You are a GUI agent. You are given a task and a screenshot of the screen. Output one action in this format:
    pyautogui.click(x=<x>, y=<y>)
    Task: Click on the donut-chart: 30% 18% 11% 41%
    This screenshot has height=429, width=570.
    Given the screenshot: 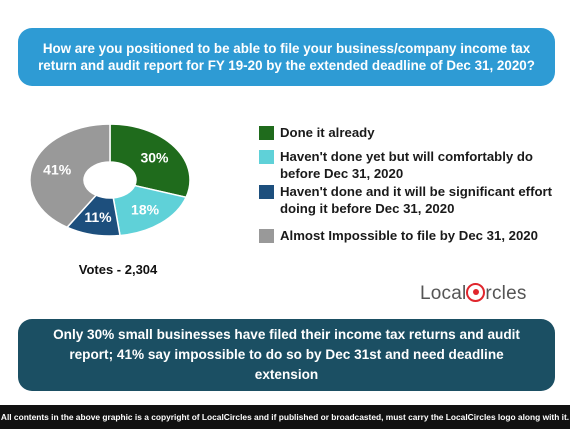 What is the action you would take?
    pyautogui.click(x=110, y=180)
    